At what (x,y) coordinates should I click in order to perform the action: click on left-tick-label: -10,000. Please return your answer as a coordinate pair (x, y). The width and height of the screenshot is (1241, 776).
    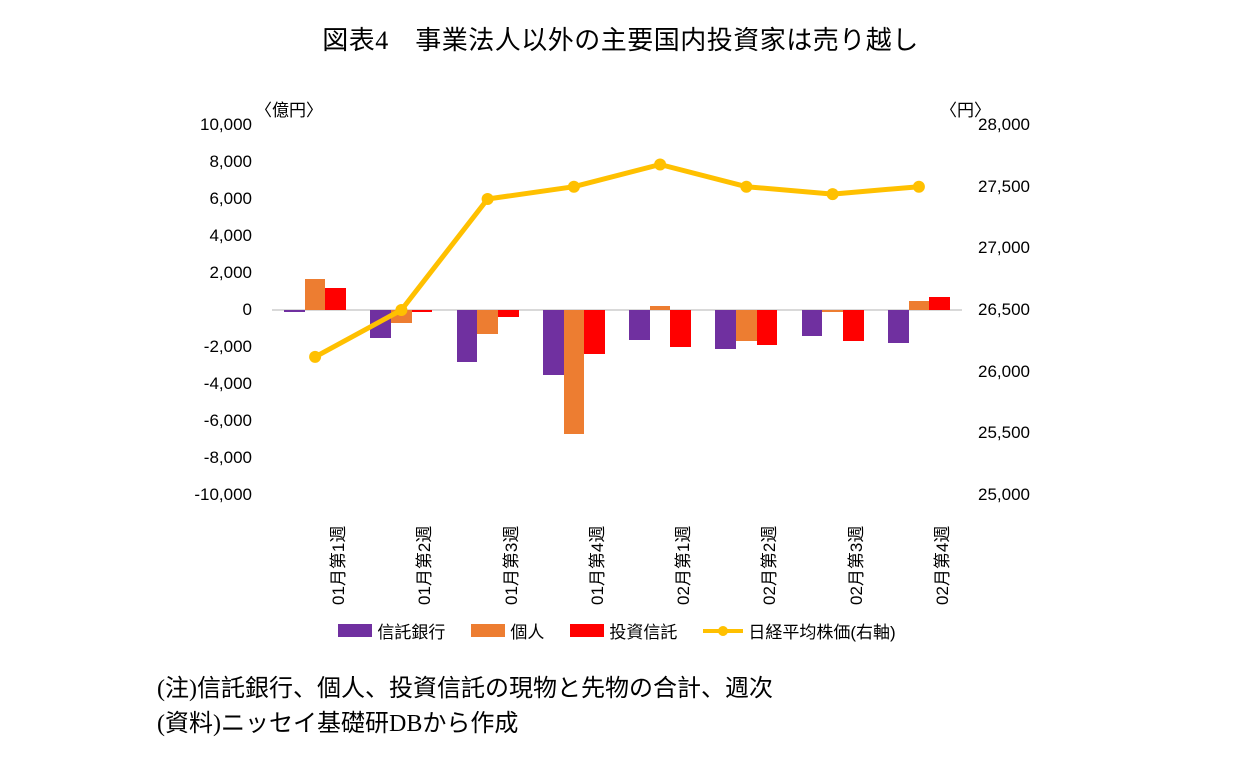
    Looking at the image, I should click on (223, 494).